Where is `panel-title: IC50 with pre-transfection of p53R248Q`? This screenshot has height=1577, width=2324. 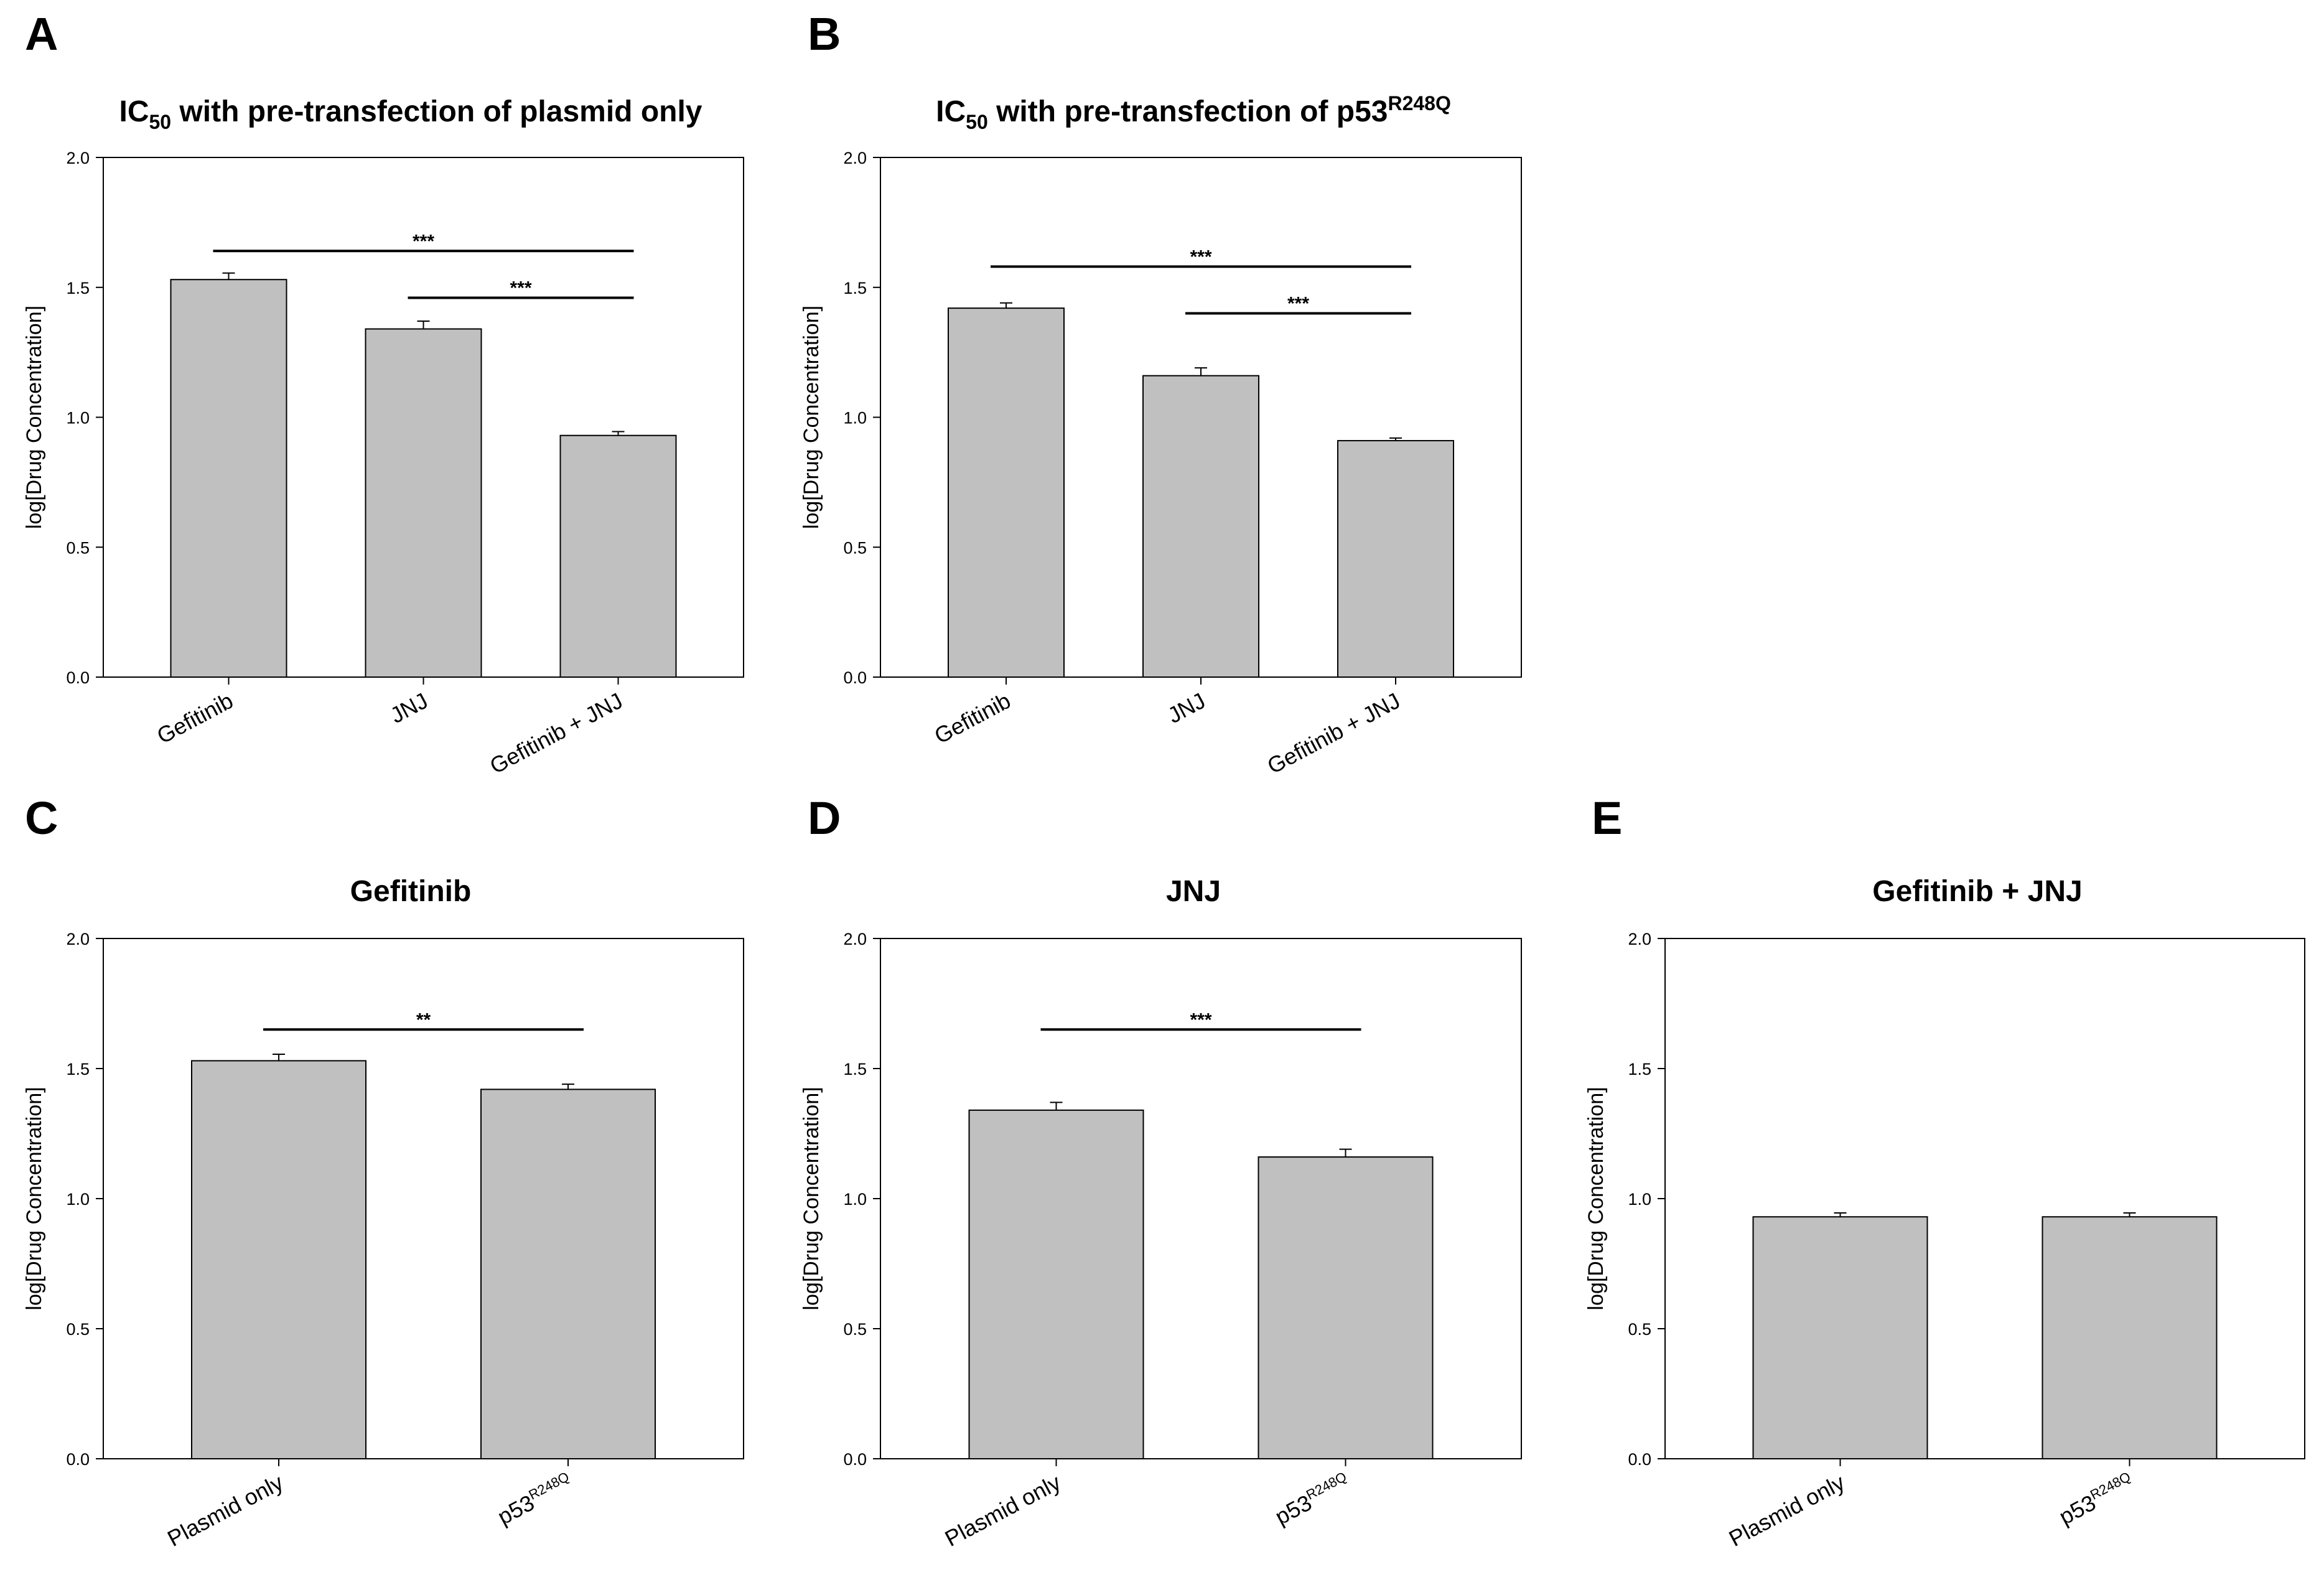
panel-title: IC50 with pre-transfection of p53R248Q is located at coordinates (1193, 113).